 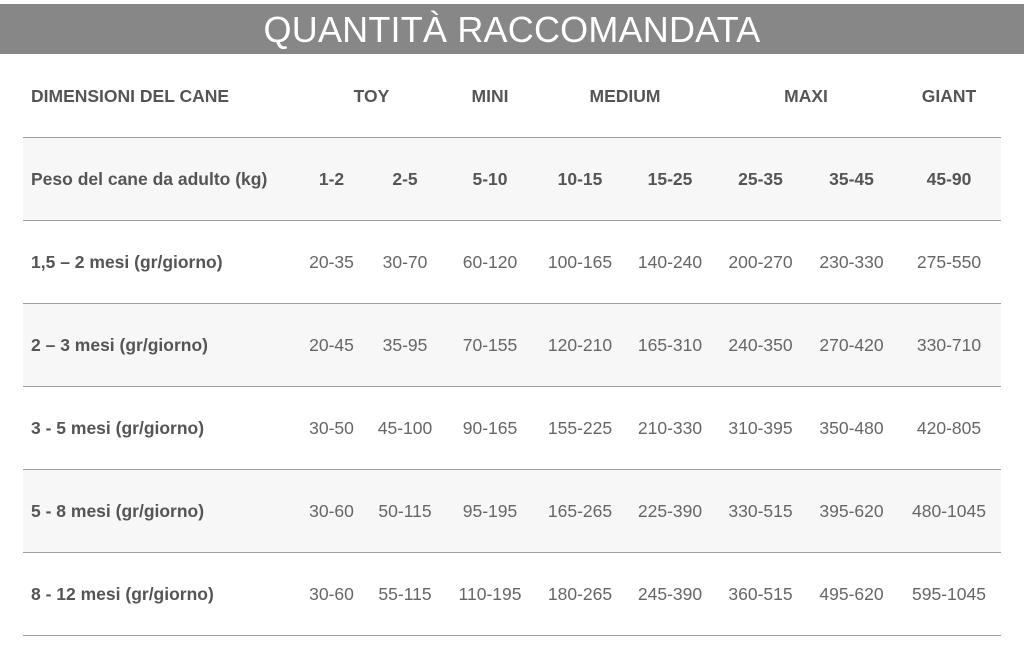 I want to click on weight-cell: 35-45, so click(x=852, y=179).